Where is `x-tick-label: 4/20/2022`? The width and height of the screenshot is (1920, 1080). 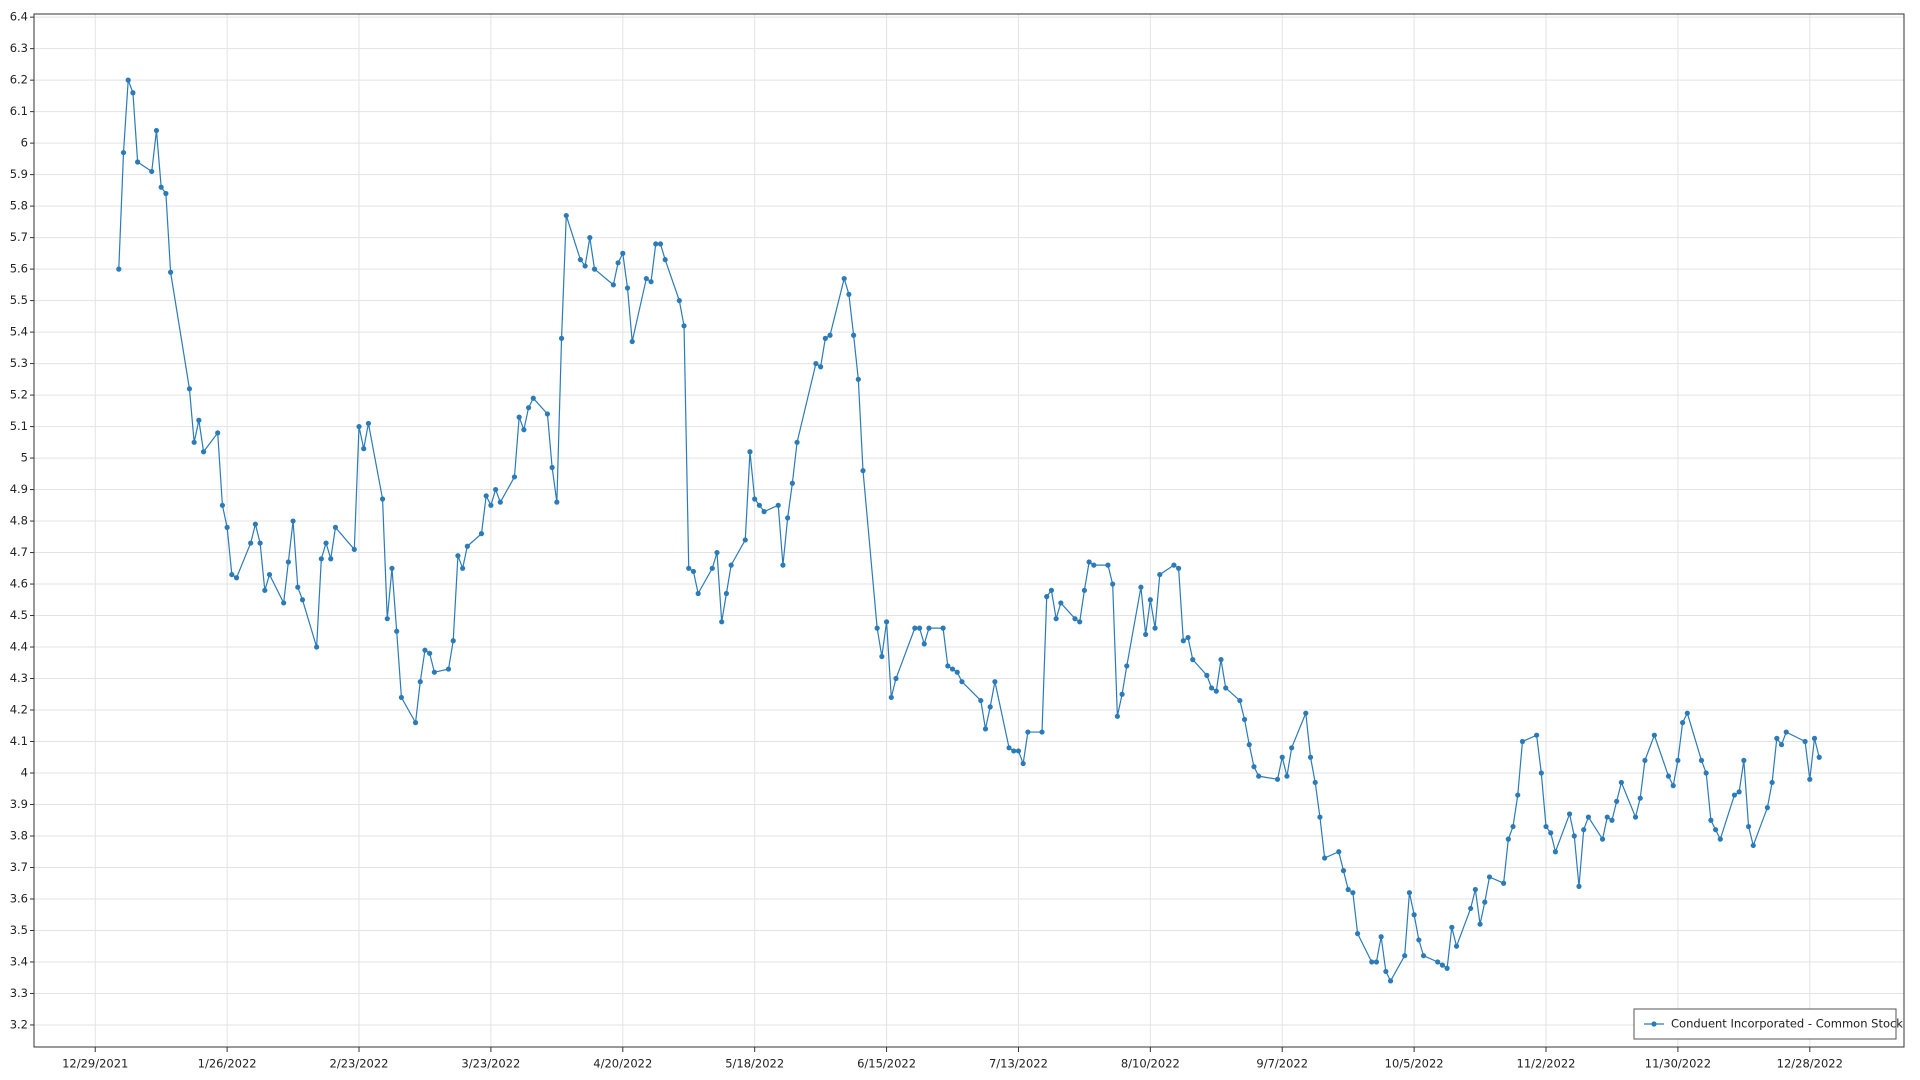 x-tick-label: 4/20/2022 is located at coordinates (622, 1064).